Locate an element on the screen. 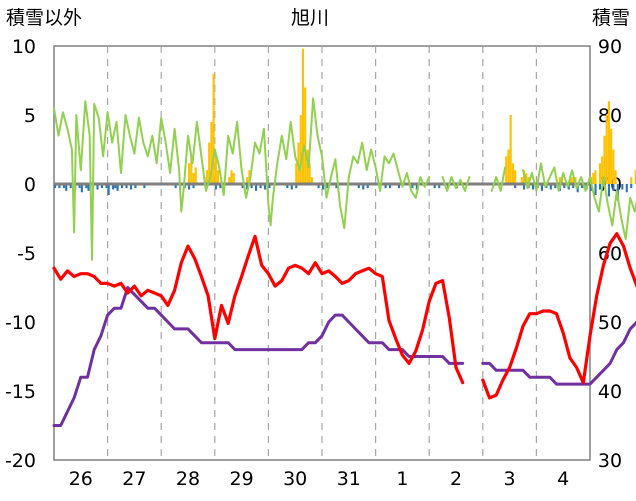  day-tick-label: 4 is located at coordinates (563, 479).